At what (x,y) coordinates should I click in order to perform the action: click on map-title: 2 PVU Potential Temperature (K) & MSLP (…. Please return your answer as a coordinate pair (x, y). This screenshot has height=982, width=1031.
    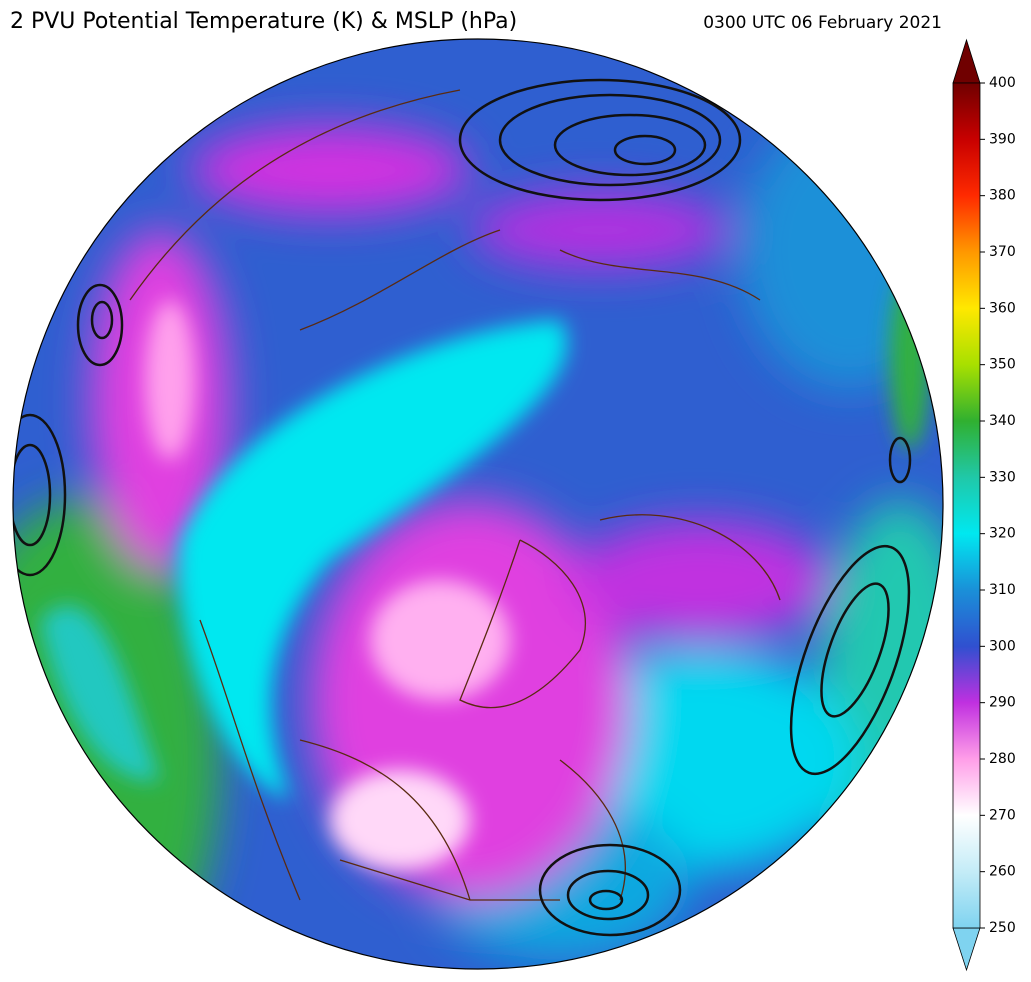
    Looking at the image, I should click on (263, 21).